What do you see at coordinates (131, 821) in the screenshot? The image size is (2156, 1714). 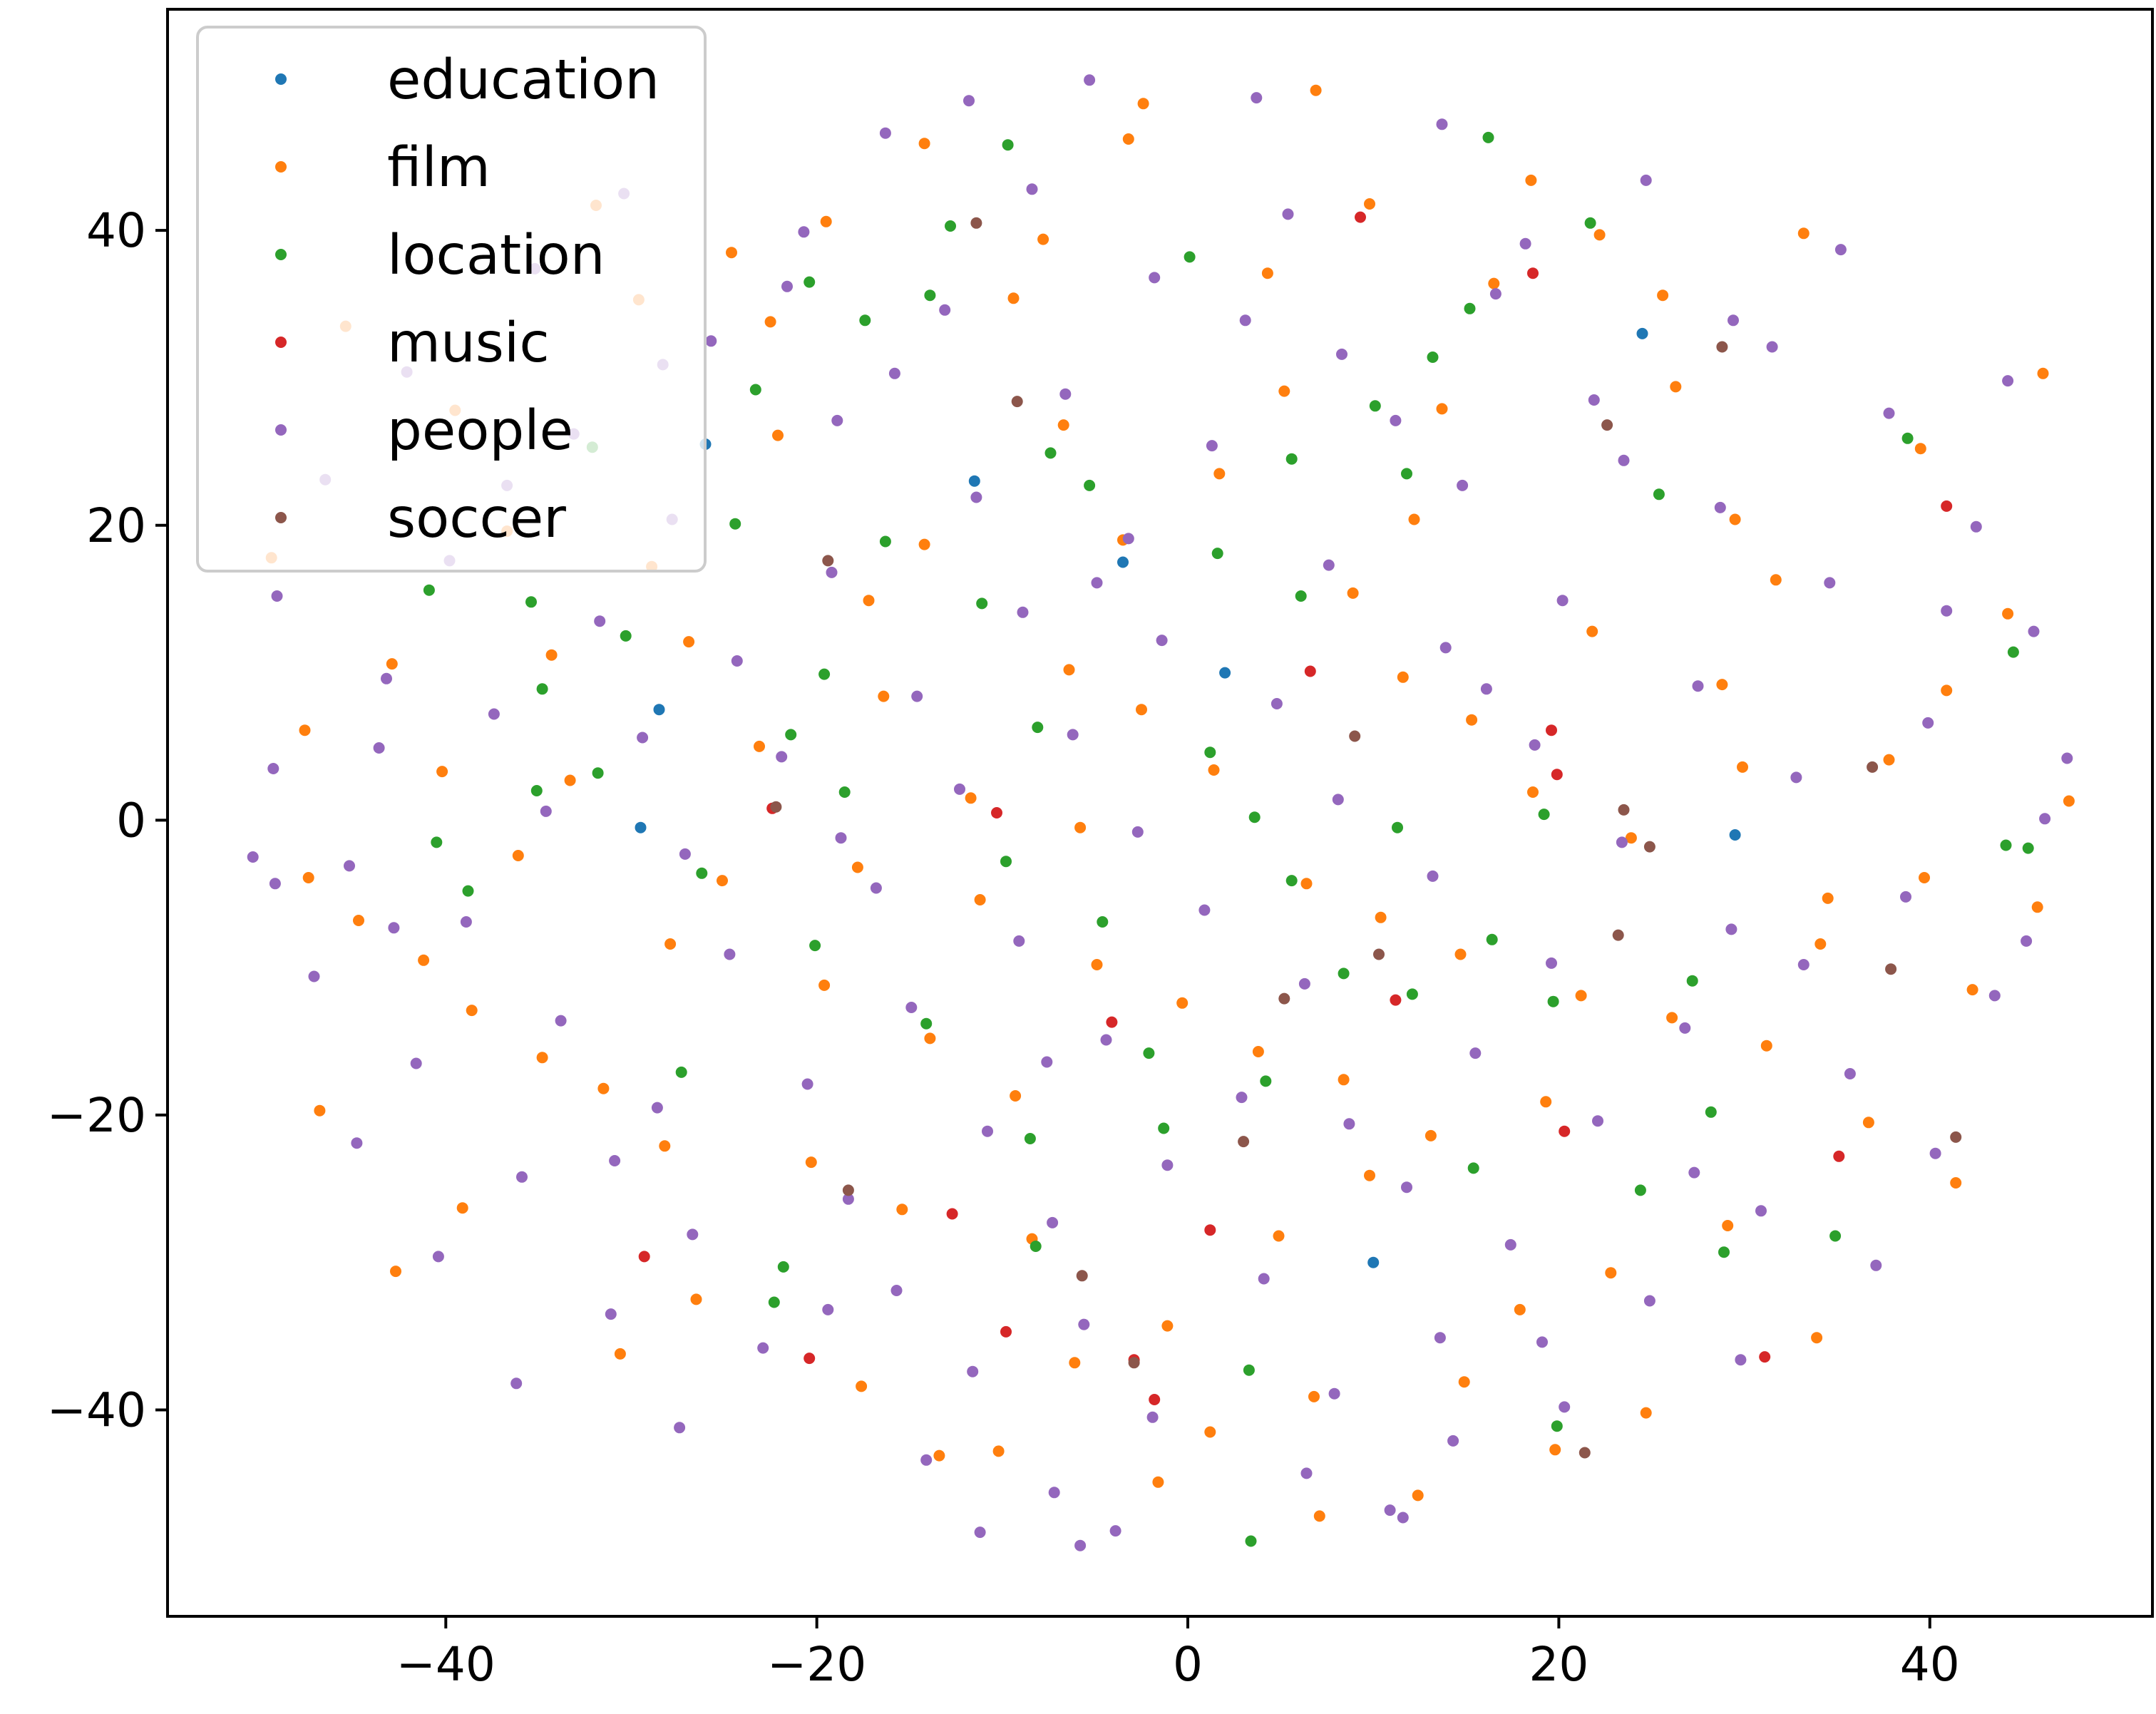 I see `y-tick-label: 0` at bounding box center [131, 821].